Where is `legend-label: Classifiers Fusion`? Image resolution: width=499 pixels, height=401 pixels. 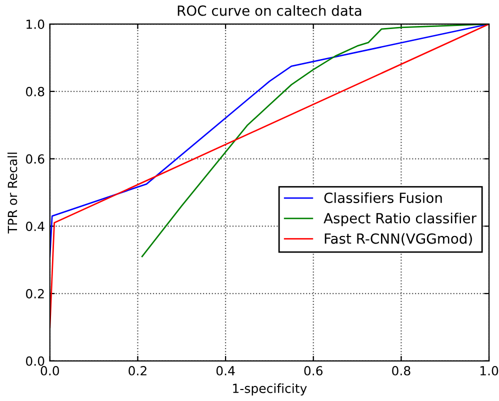 legend-label: Classifiers Fusion is located at coordinates (383, 198).